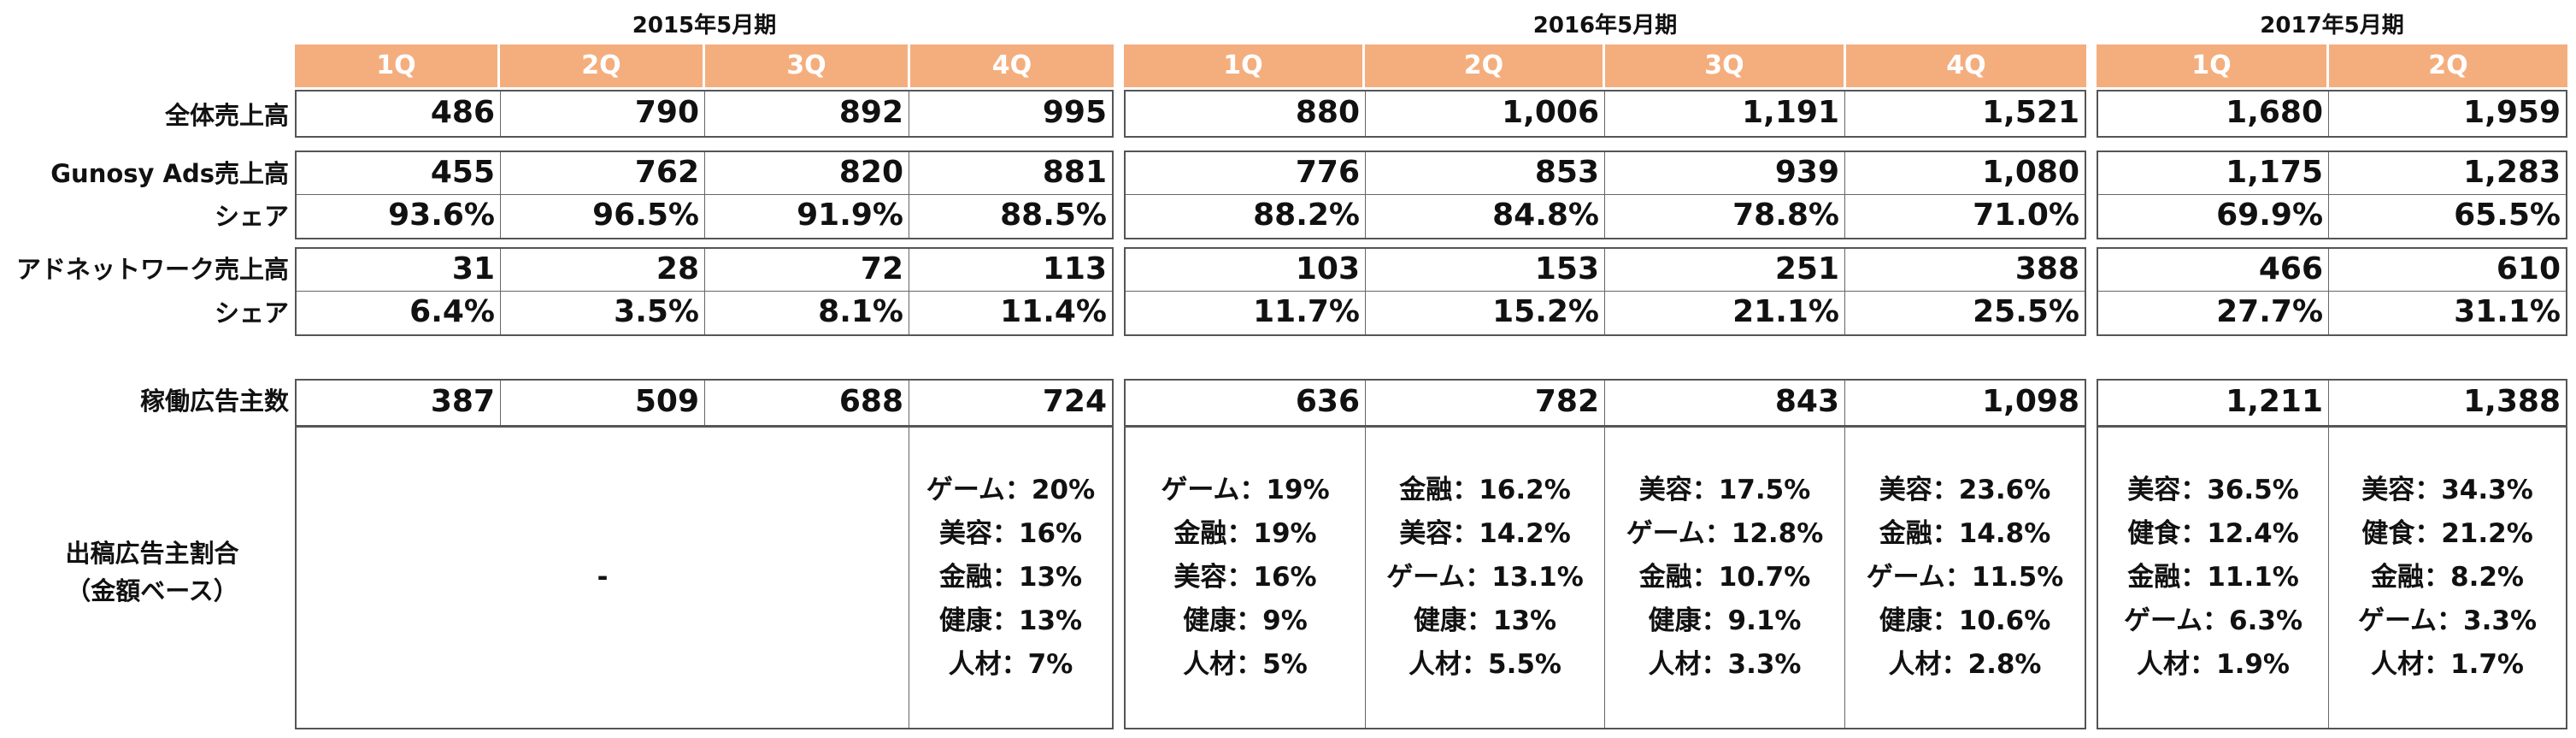 This screenshot has height=738, width=2576. I want to click on table-cell: 88.5%, so click(1053, 215).